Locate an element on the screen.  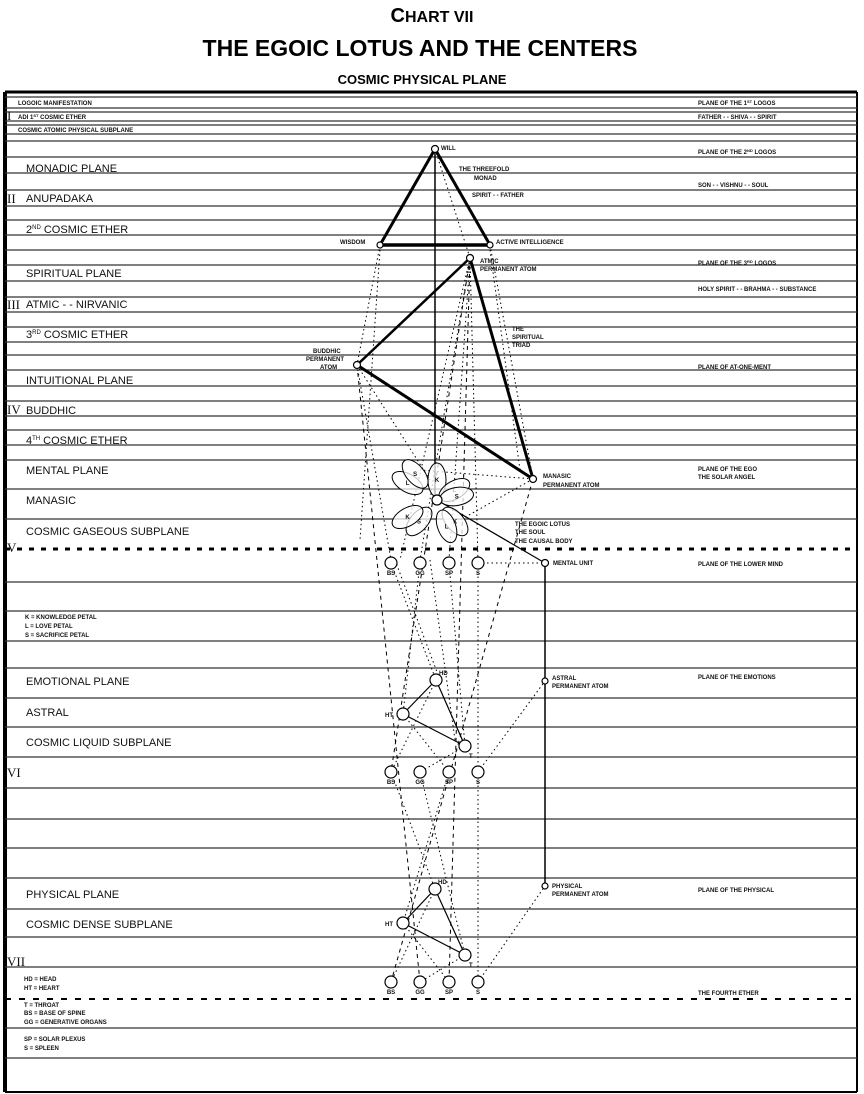
label-wisdom: WISDOM is located at coordinates (352, 243).